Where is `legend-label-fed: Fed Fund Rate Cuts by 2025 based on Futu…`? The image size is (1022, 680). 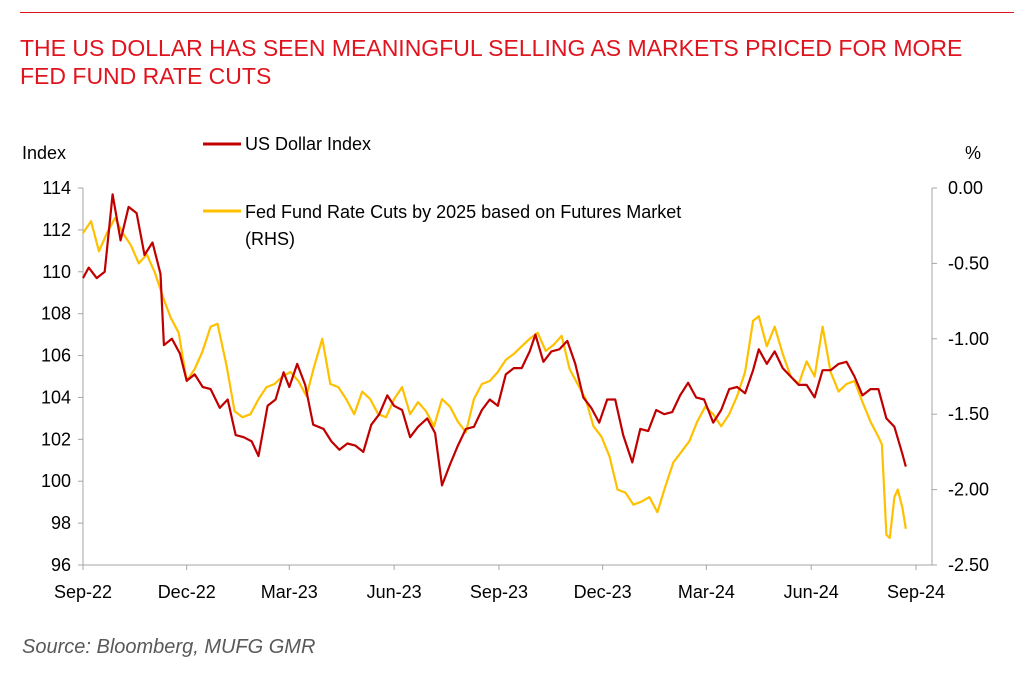 legend-label-fed: Fed Fund Rate Cuts by 2025 based on Futu… is located at coordinates (465, 225).